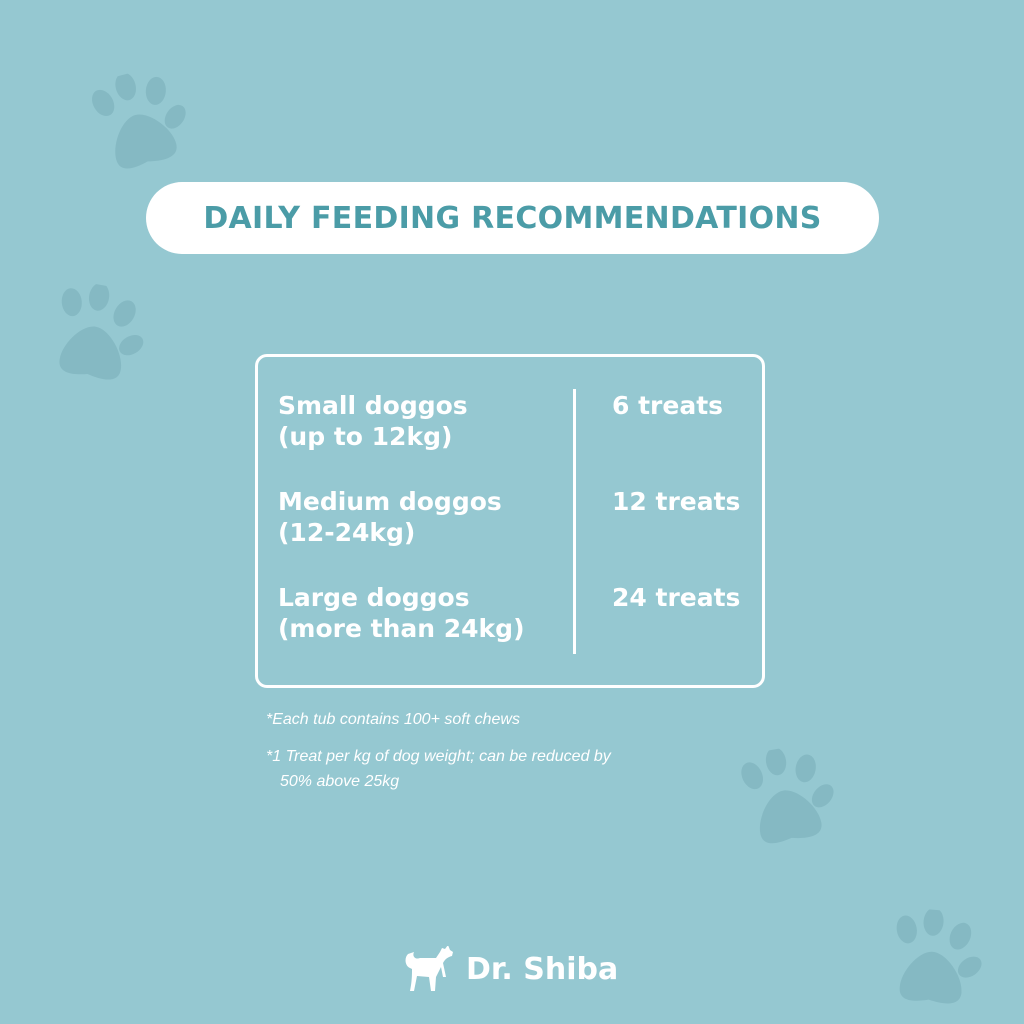  Describe the element at coordinates (347, 532) in the screenshot. I see `weight-range: (12-24kg)` at that location.